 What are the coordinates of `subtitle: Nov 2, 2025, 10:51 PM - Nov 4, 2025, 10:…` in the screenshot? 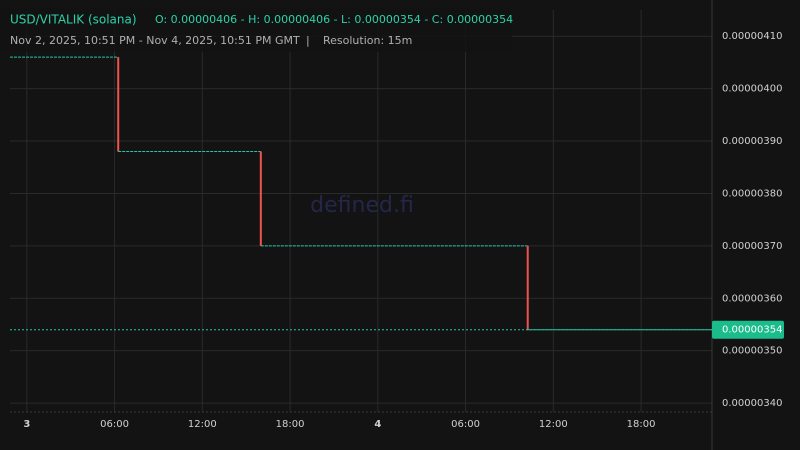 It's located at (155, 40).